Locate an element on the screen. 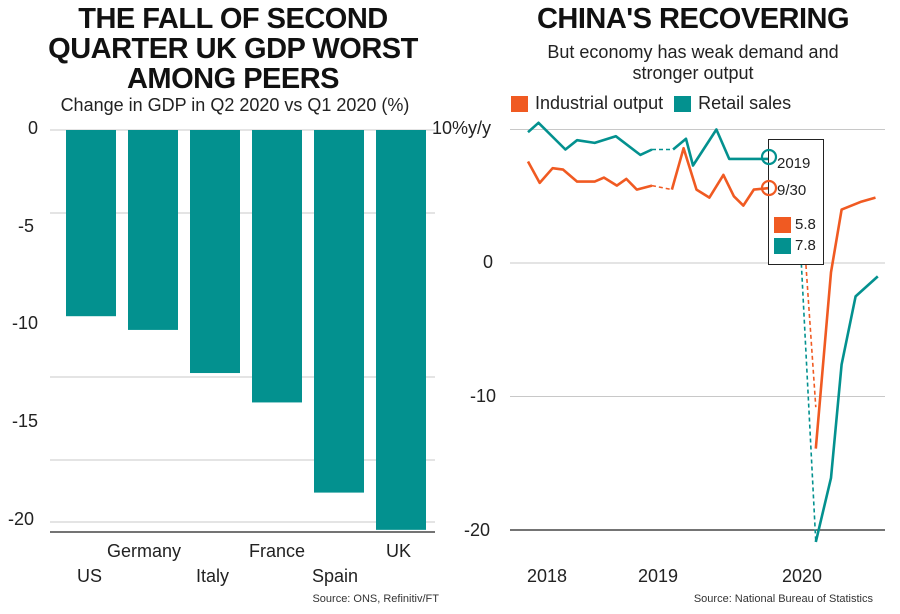 This screenshot has height=614, width=900. bar-france is located at coordinates (277, 266).